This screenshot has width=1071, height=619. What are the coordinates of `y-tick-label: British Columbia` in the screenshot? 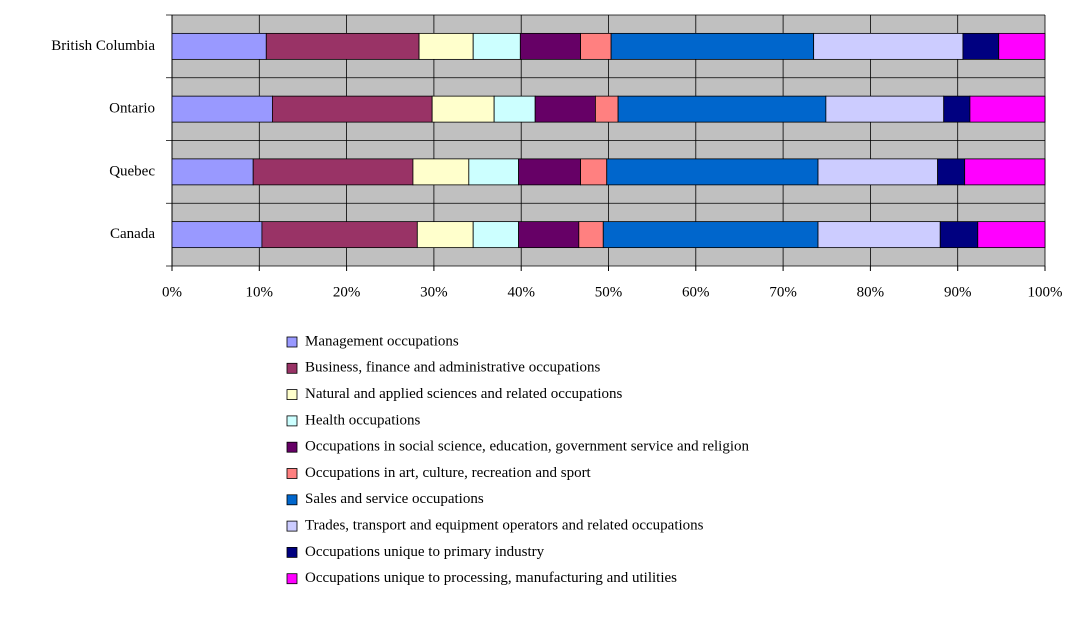 It's located at (103, 46).